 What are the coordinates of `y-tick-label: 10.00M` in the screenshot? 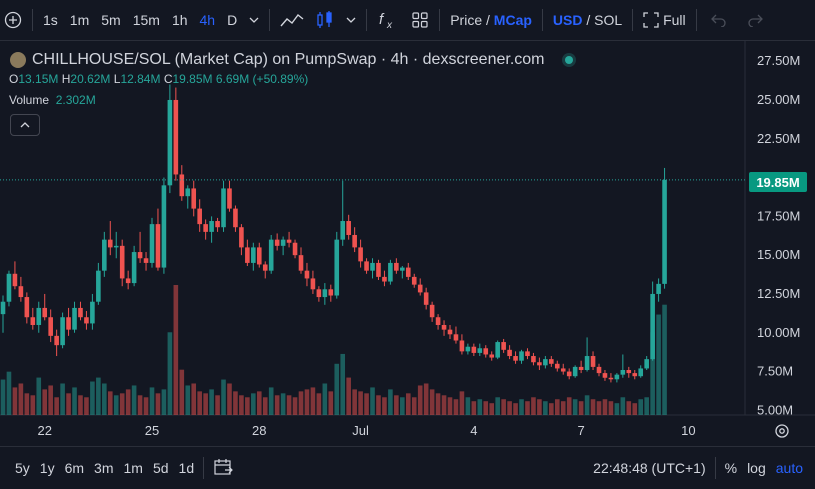 It's located at (778, 332).